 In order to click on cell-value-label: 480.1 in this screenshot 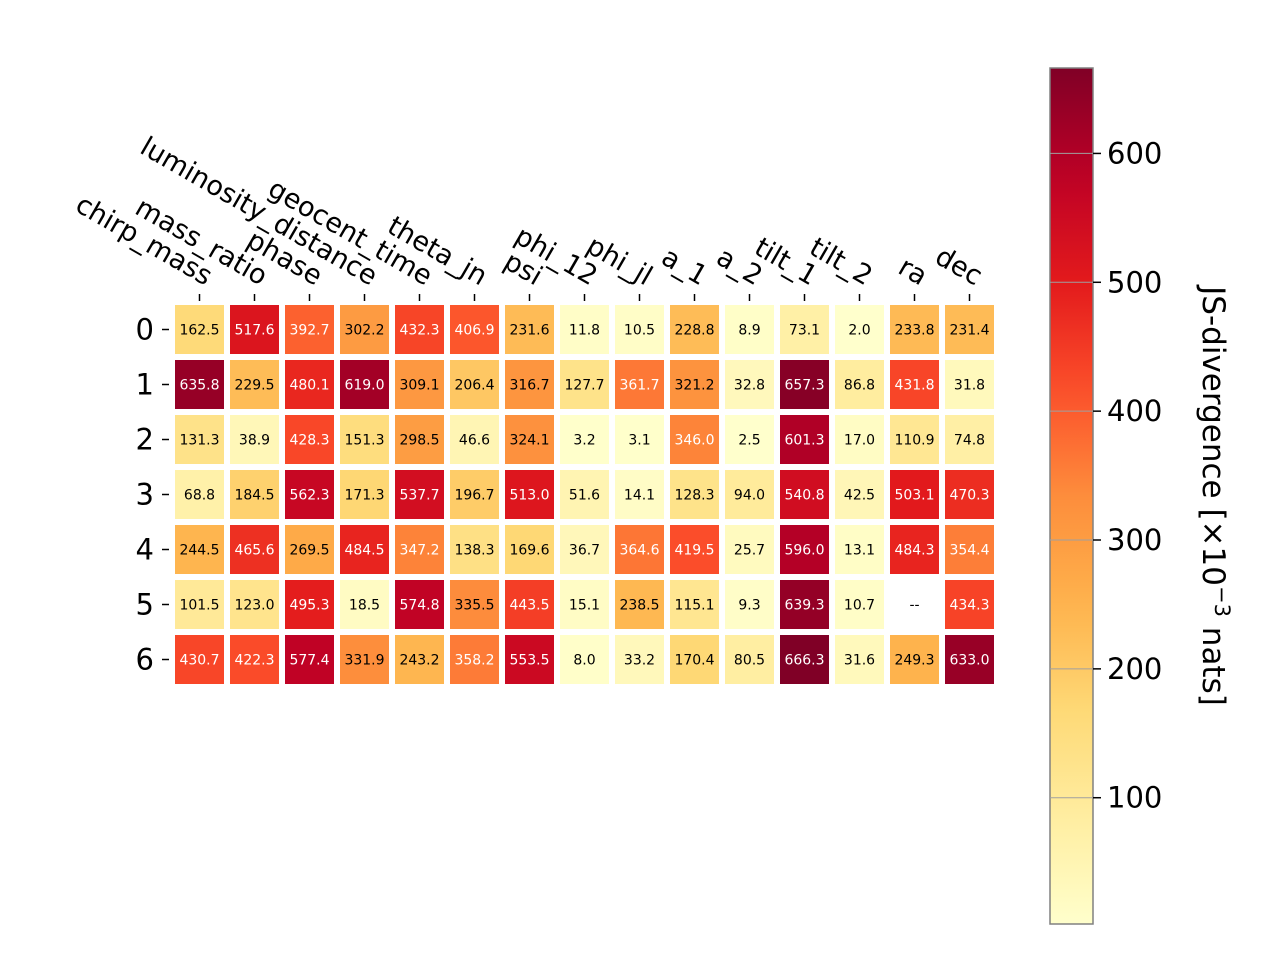, I will do `click(309, 386)`.